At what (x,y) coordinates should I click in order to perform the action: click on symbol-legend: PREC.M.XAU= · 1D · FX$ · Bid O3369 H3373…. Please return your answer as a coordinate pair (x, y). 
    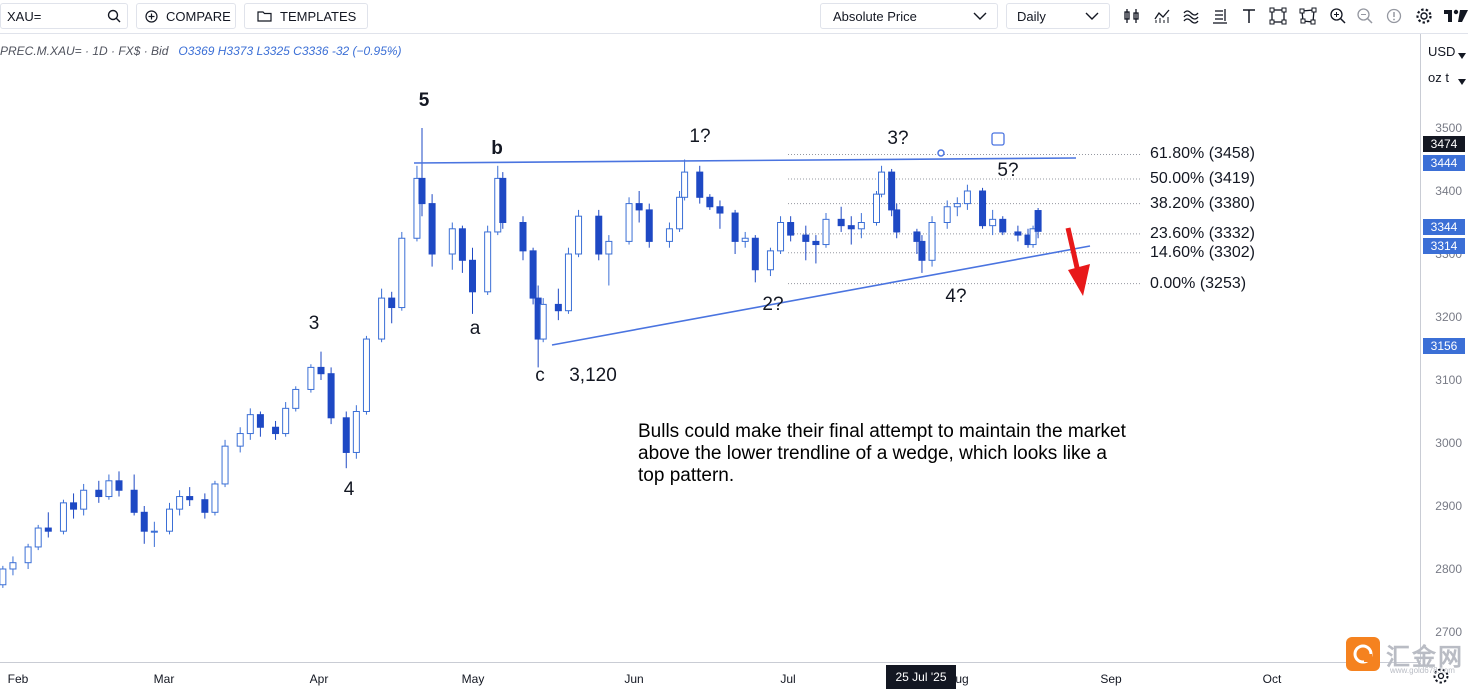
    Looking at the image, I should click on (201, 51).